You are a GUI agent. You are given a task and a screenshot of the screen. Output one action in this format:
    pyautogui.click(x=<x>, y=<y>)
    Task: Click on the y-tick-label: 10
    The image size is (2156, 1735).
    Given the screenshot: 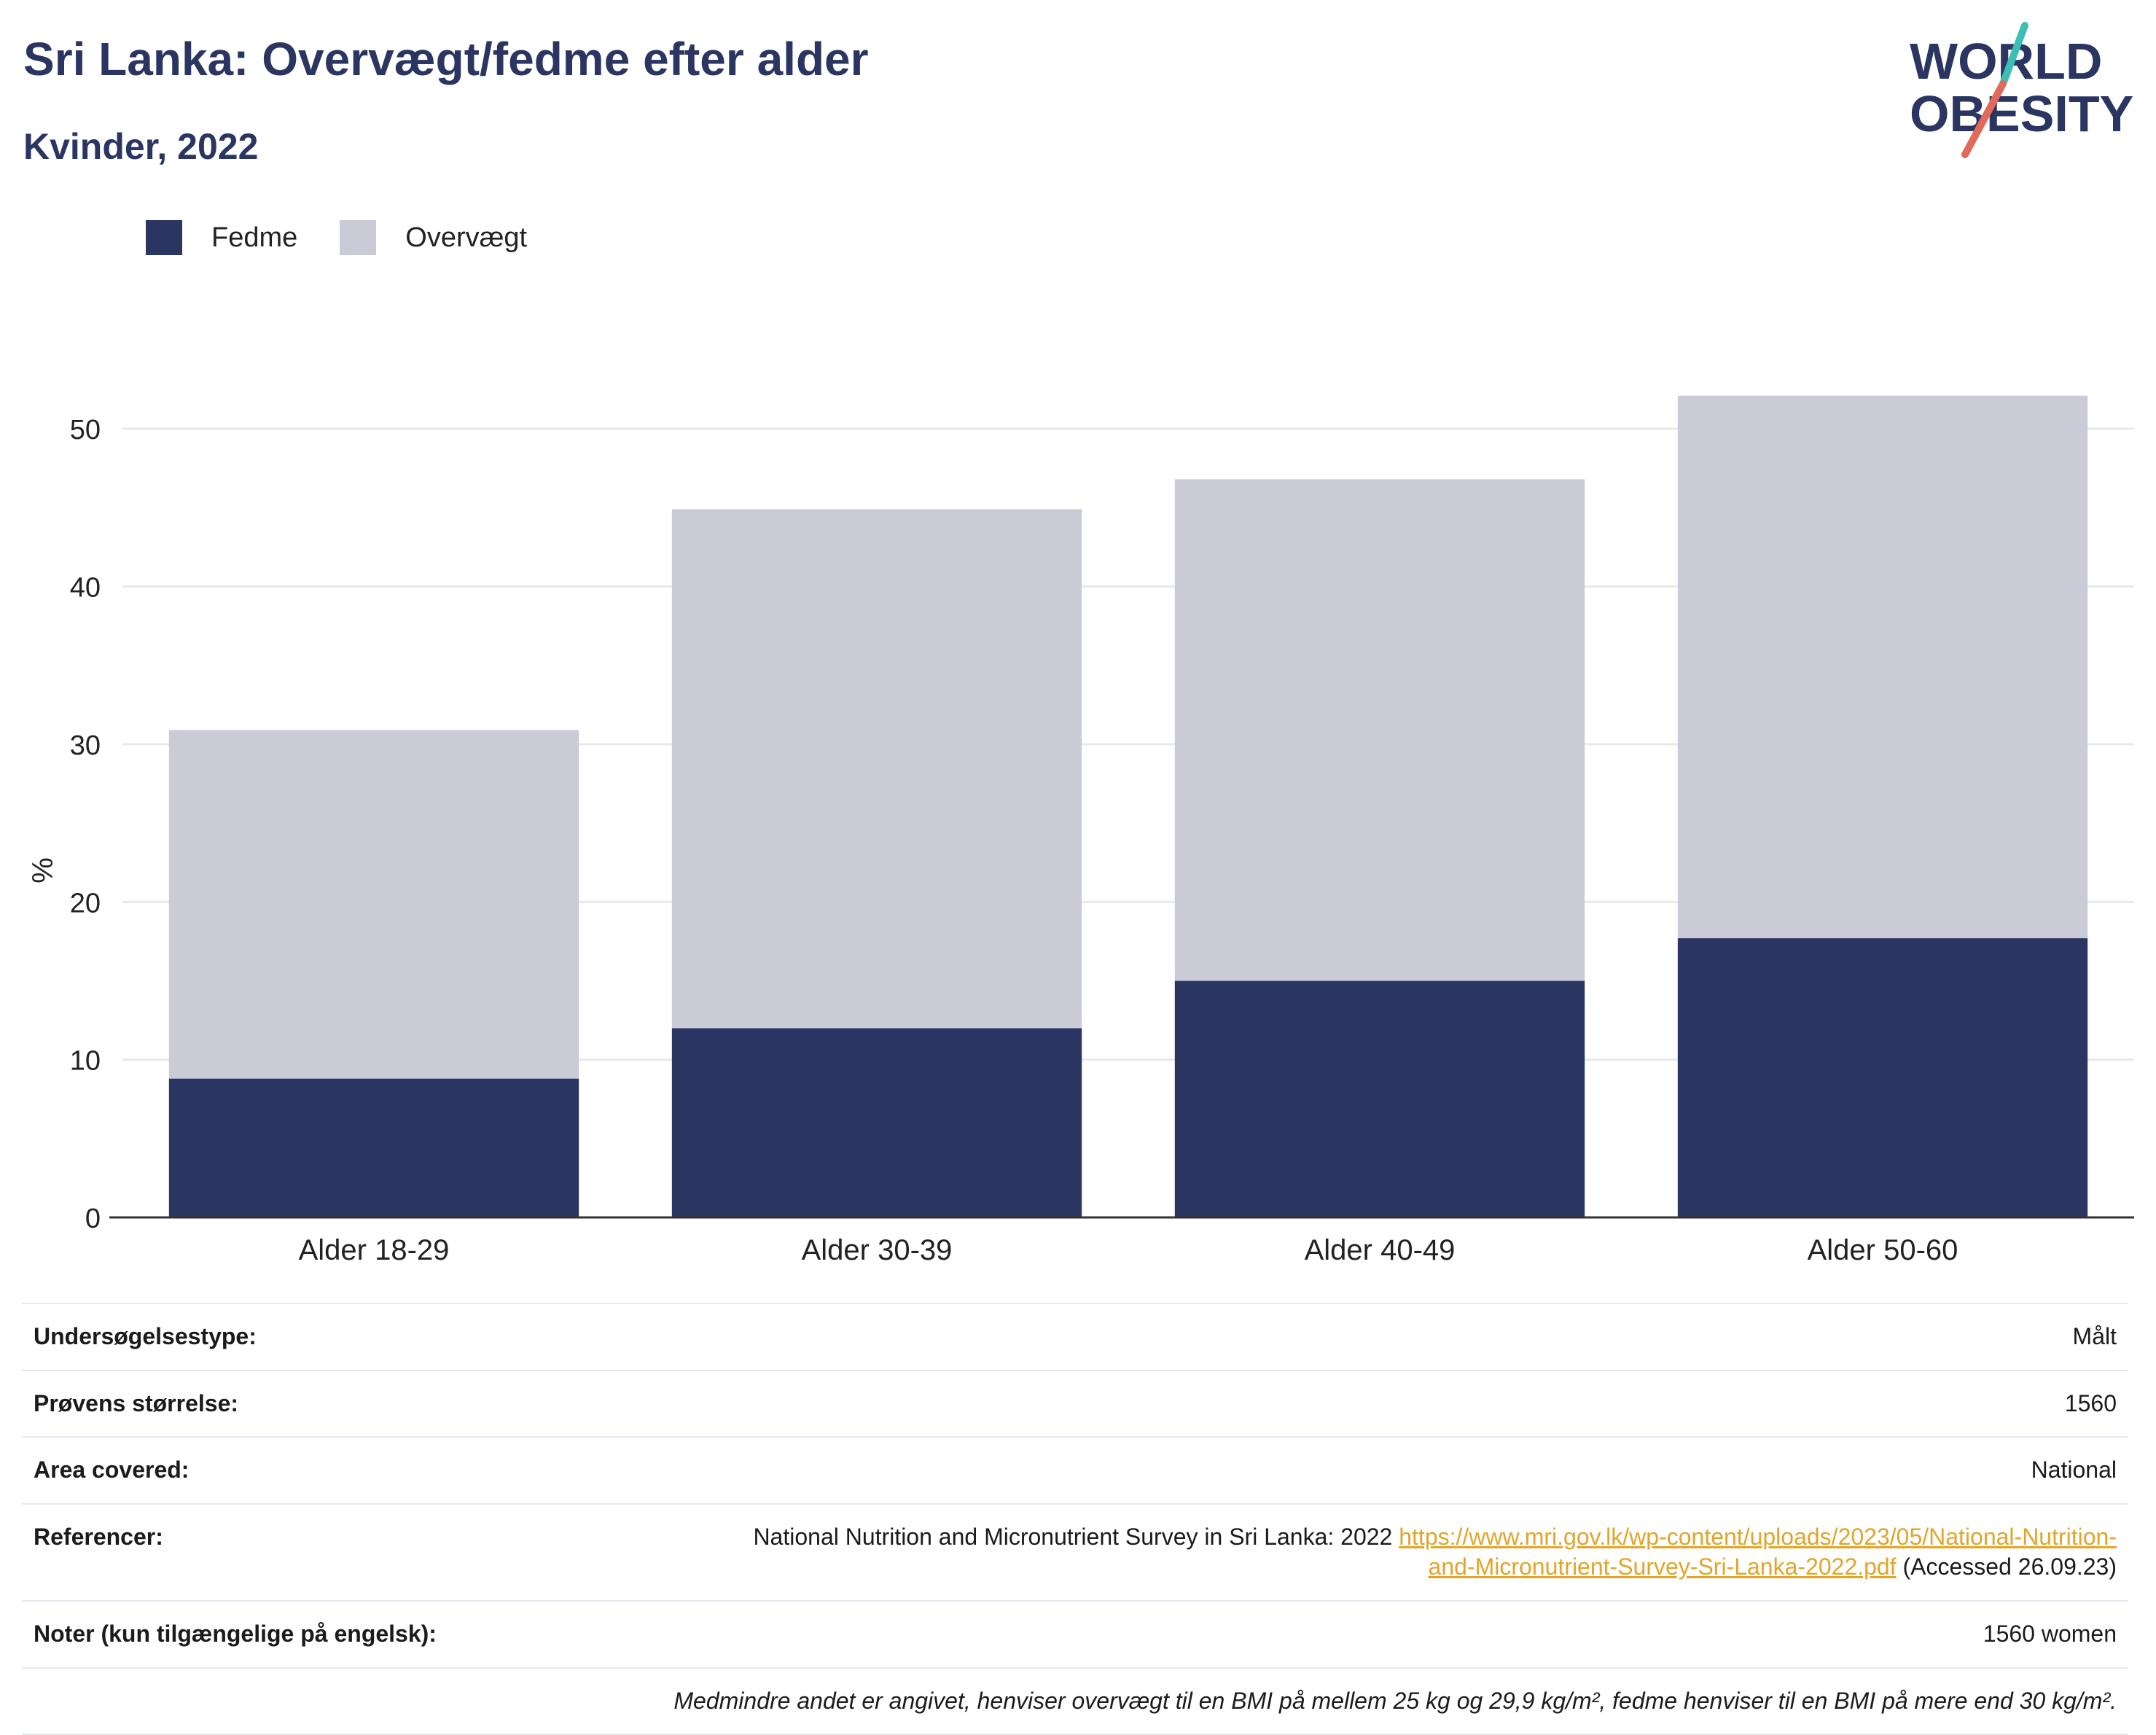 What is the action you would take?
    pyautogui.click(x=86, y=1061)
    